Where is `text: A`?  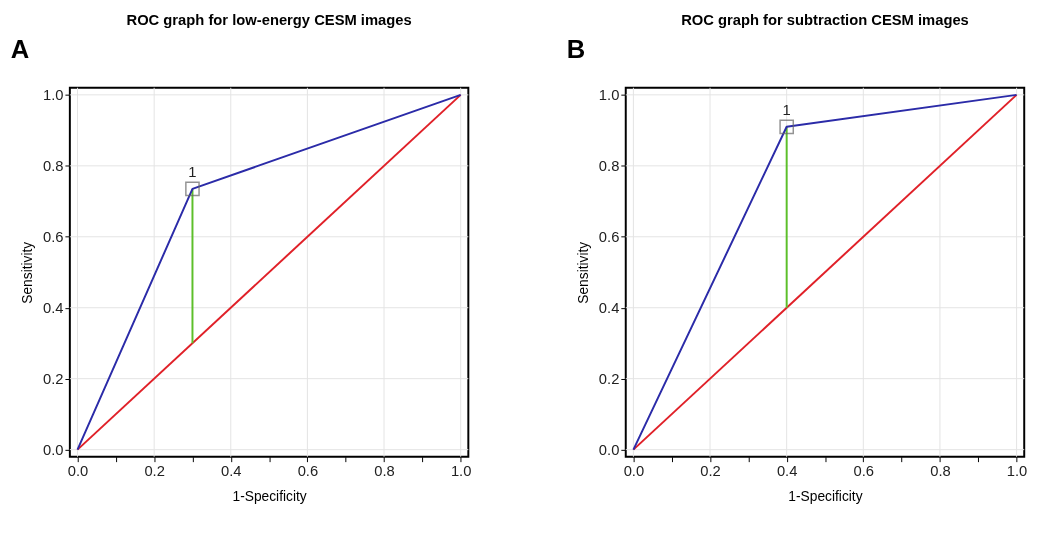
text: A is located at coordinates (20, 49).